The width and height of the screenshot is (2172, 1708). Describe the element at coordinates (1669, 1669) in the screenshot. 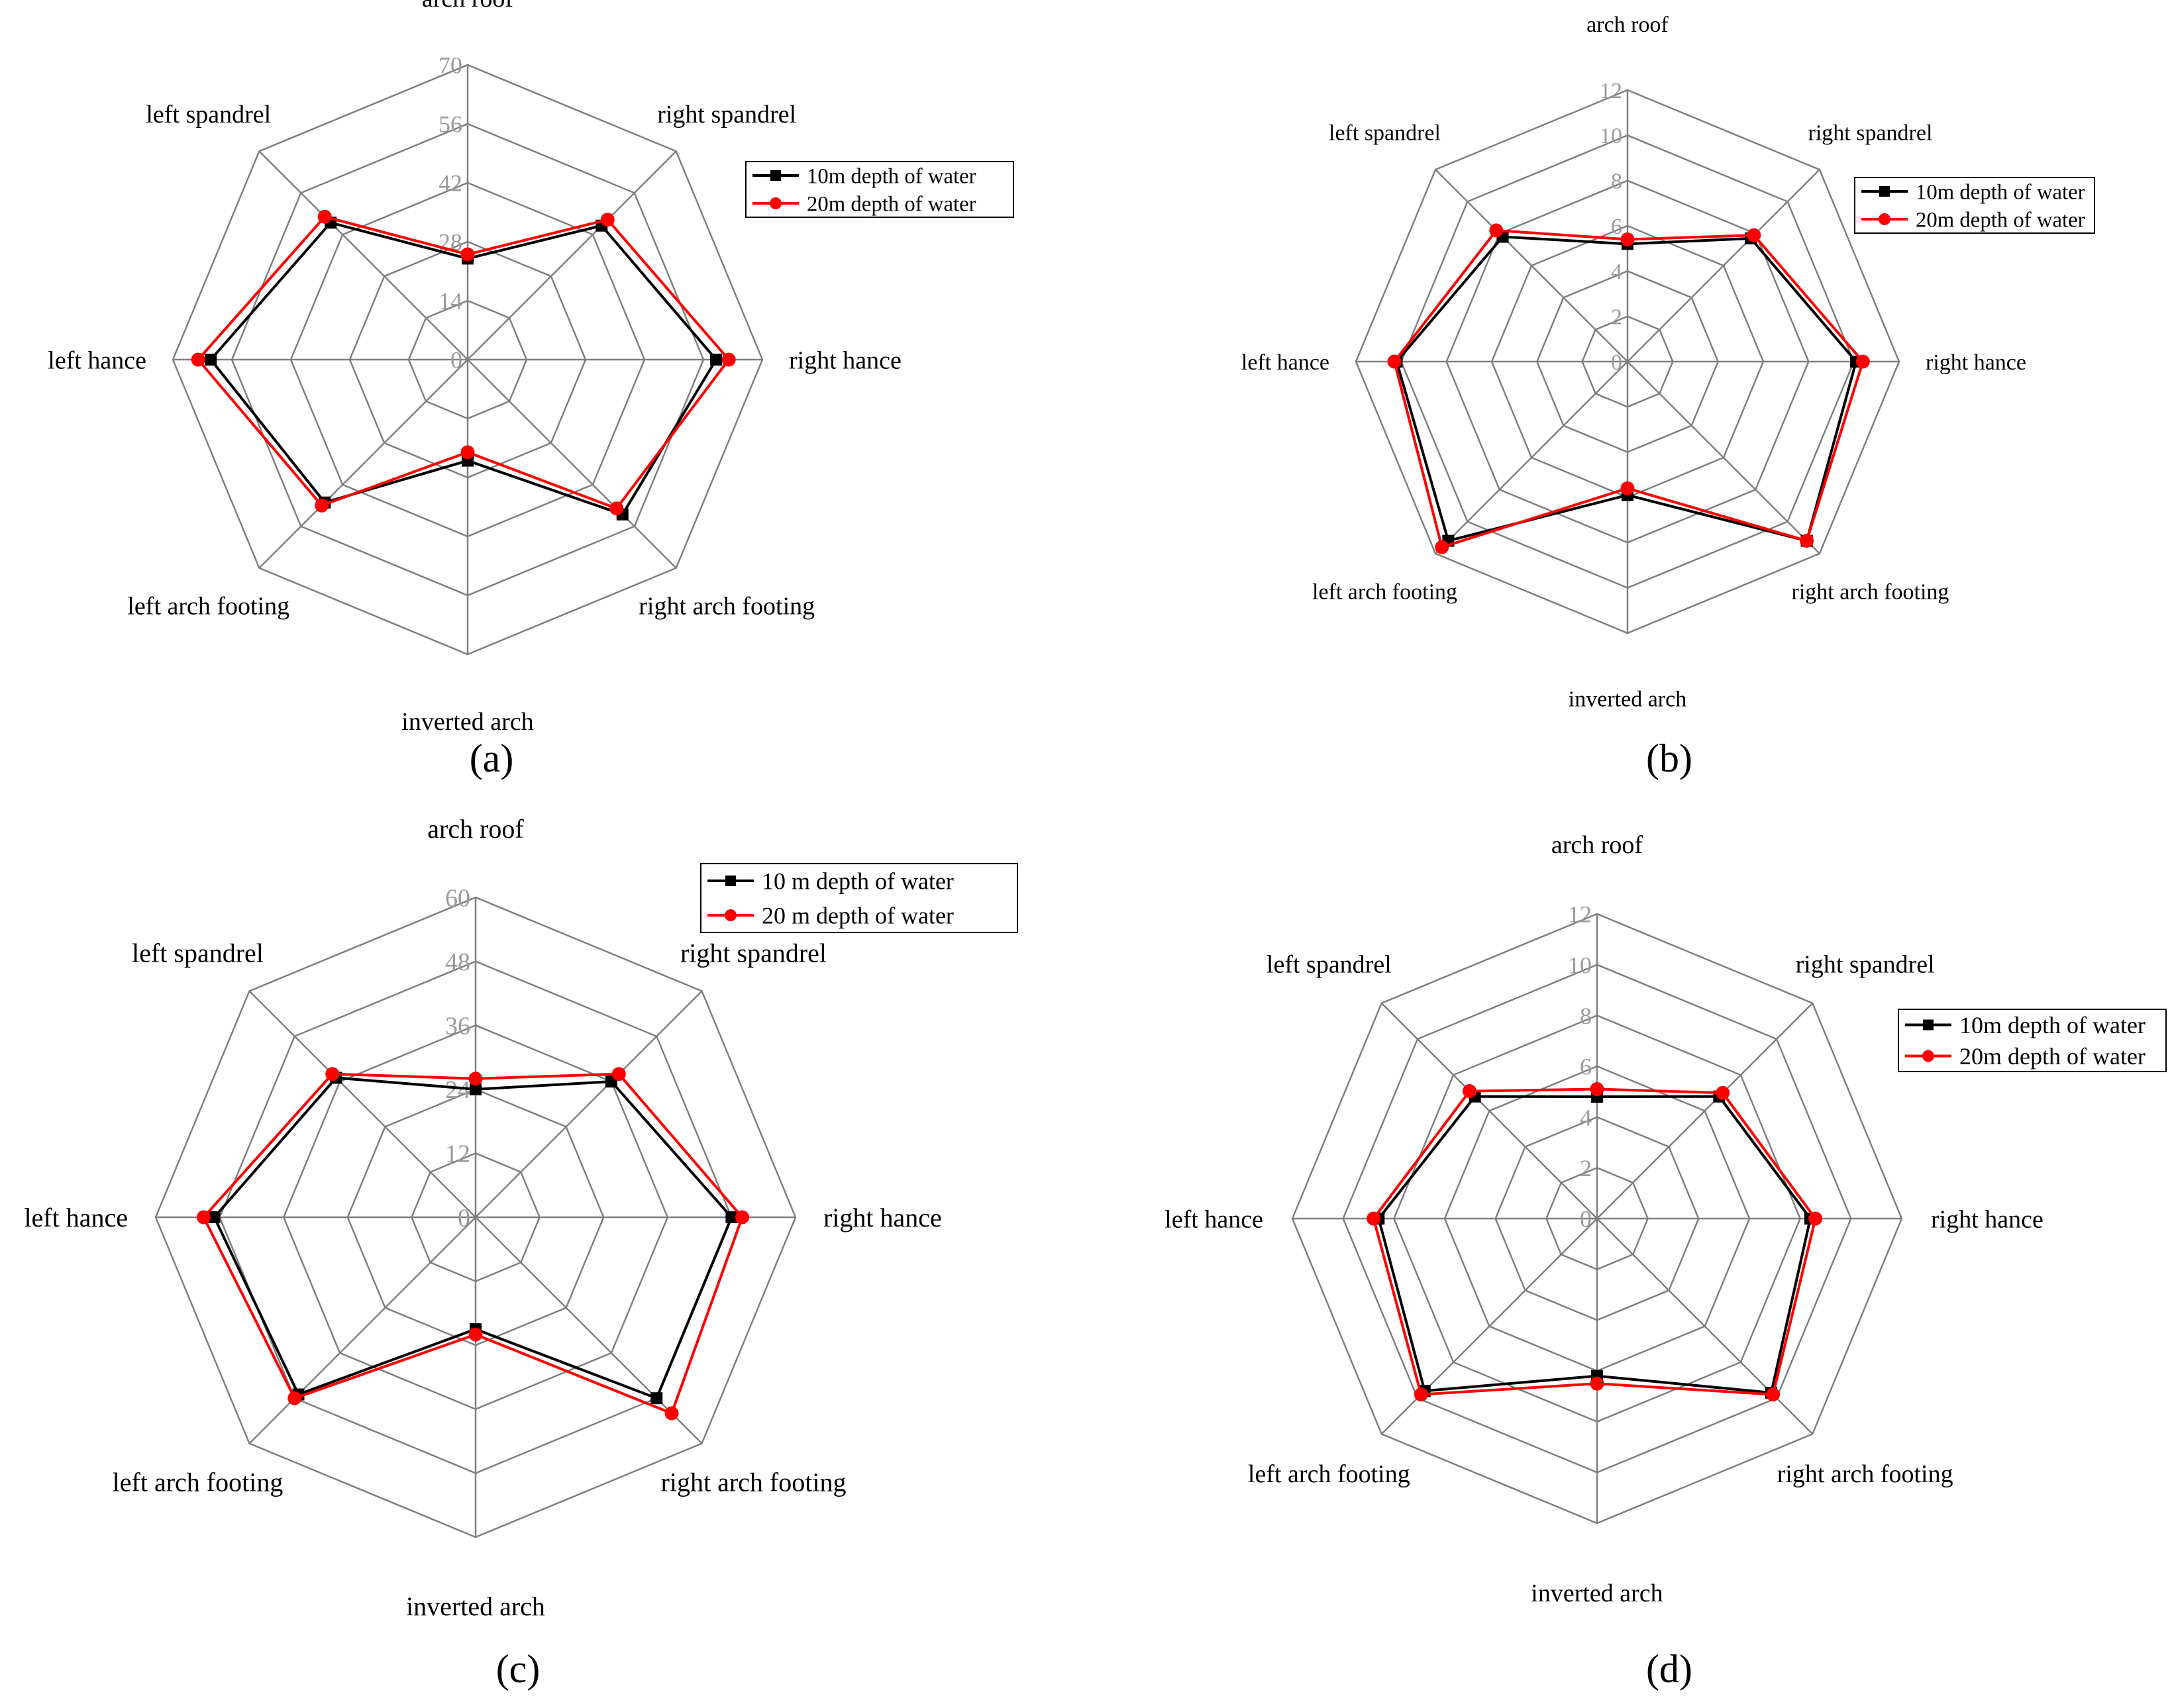

I see `panel-label: (d)` at that location.